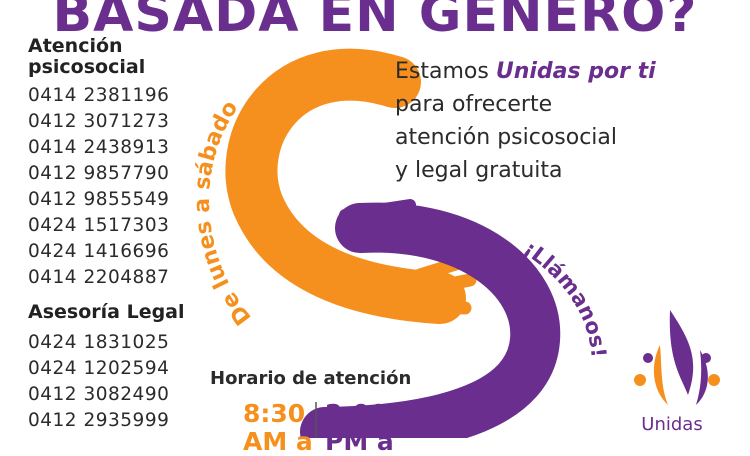  What do you see at coordinates (99, 147) in the screenshot?
I see `phone-number: 0414 2438913` at bounding box center [99, 147].